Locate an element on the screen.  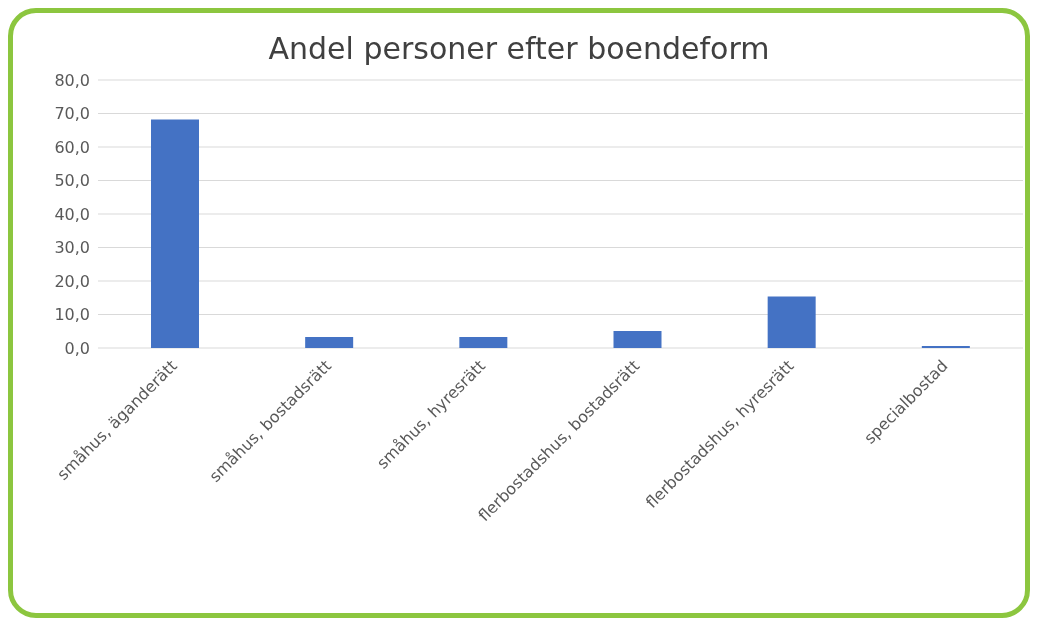
y-tick-label: 10,0 is located at coordinates (72, 315).